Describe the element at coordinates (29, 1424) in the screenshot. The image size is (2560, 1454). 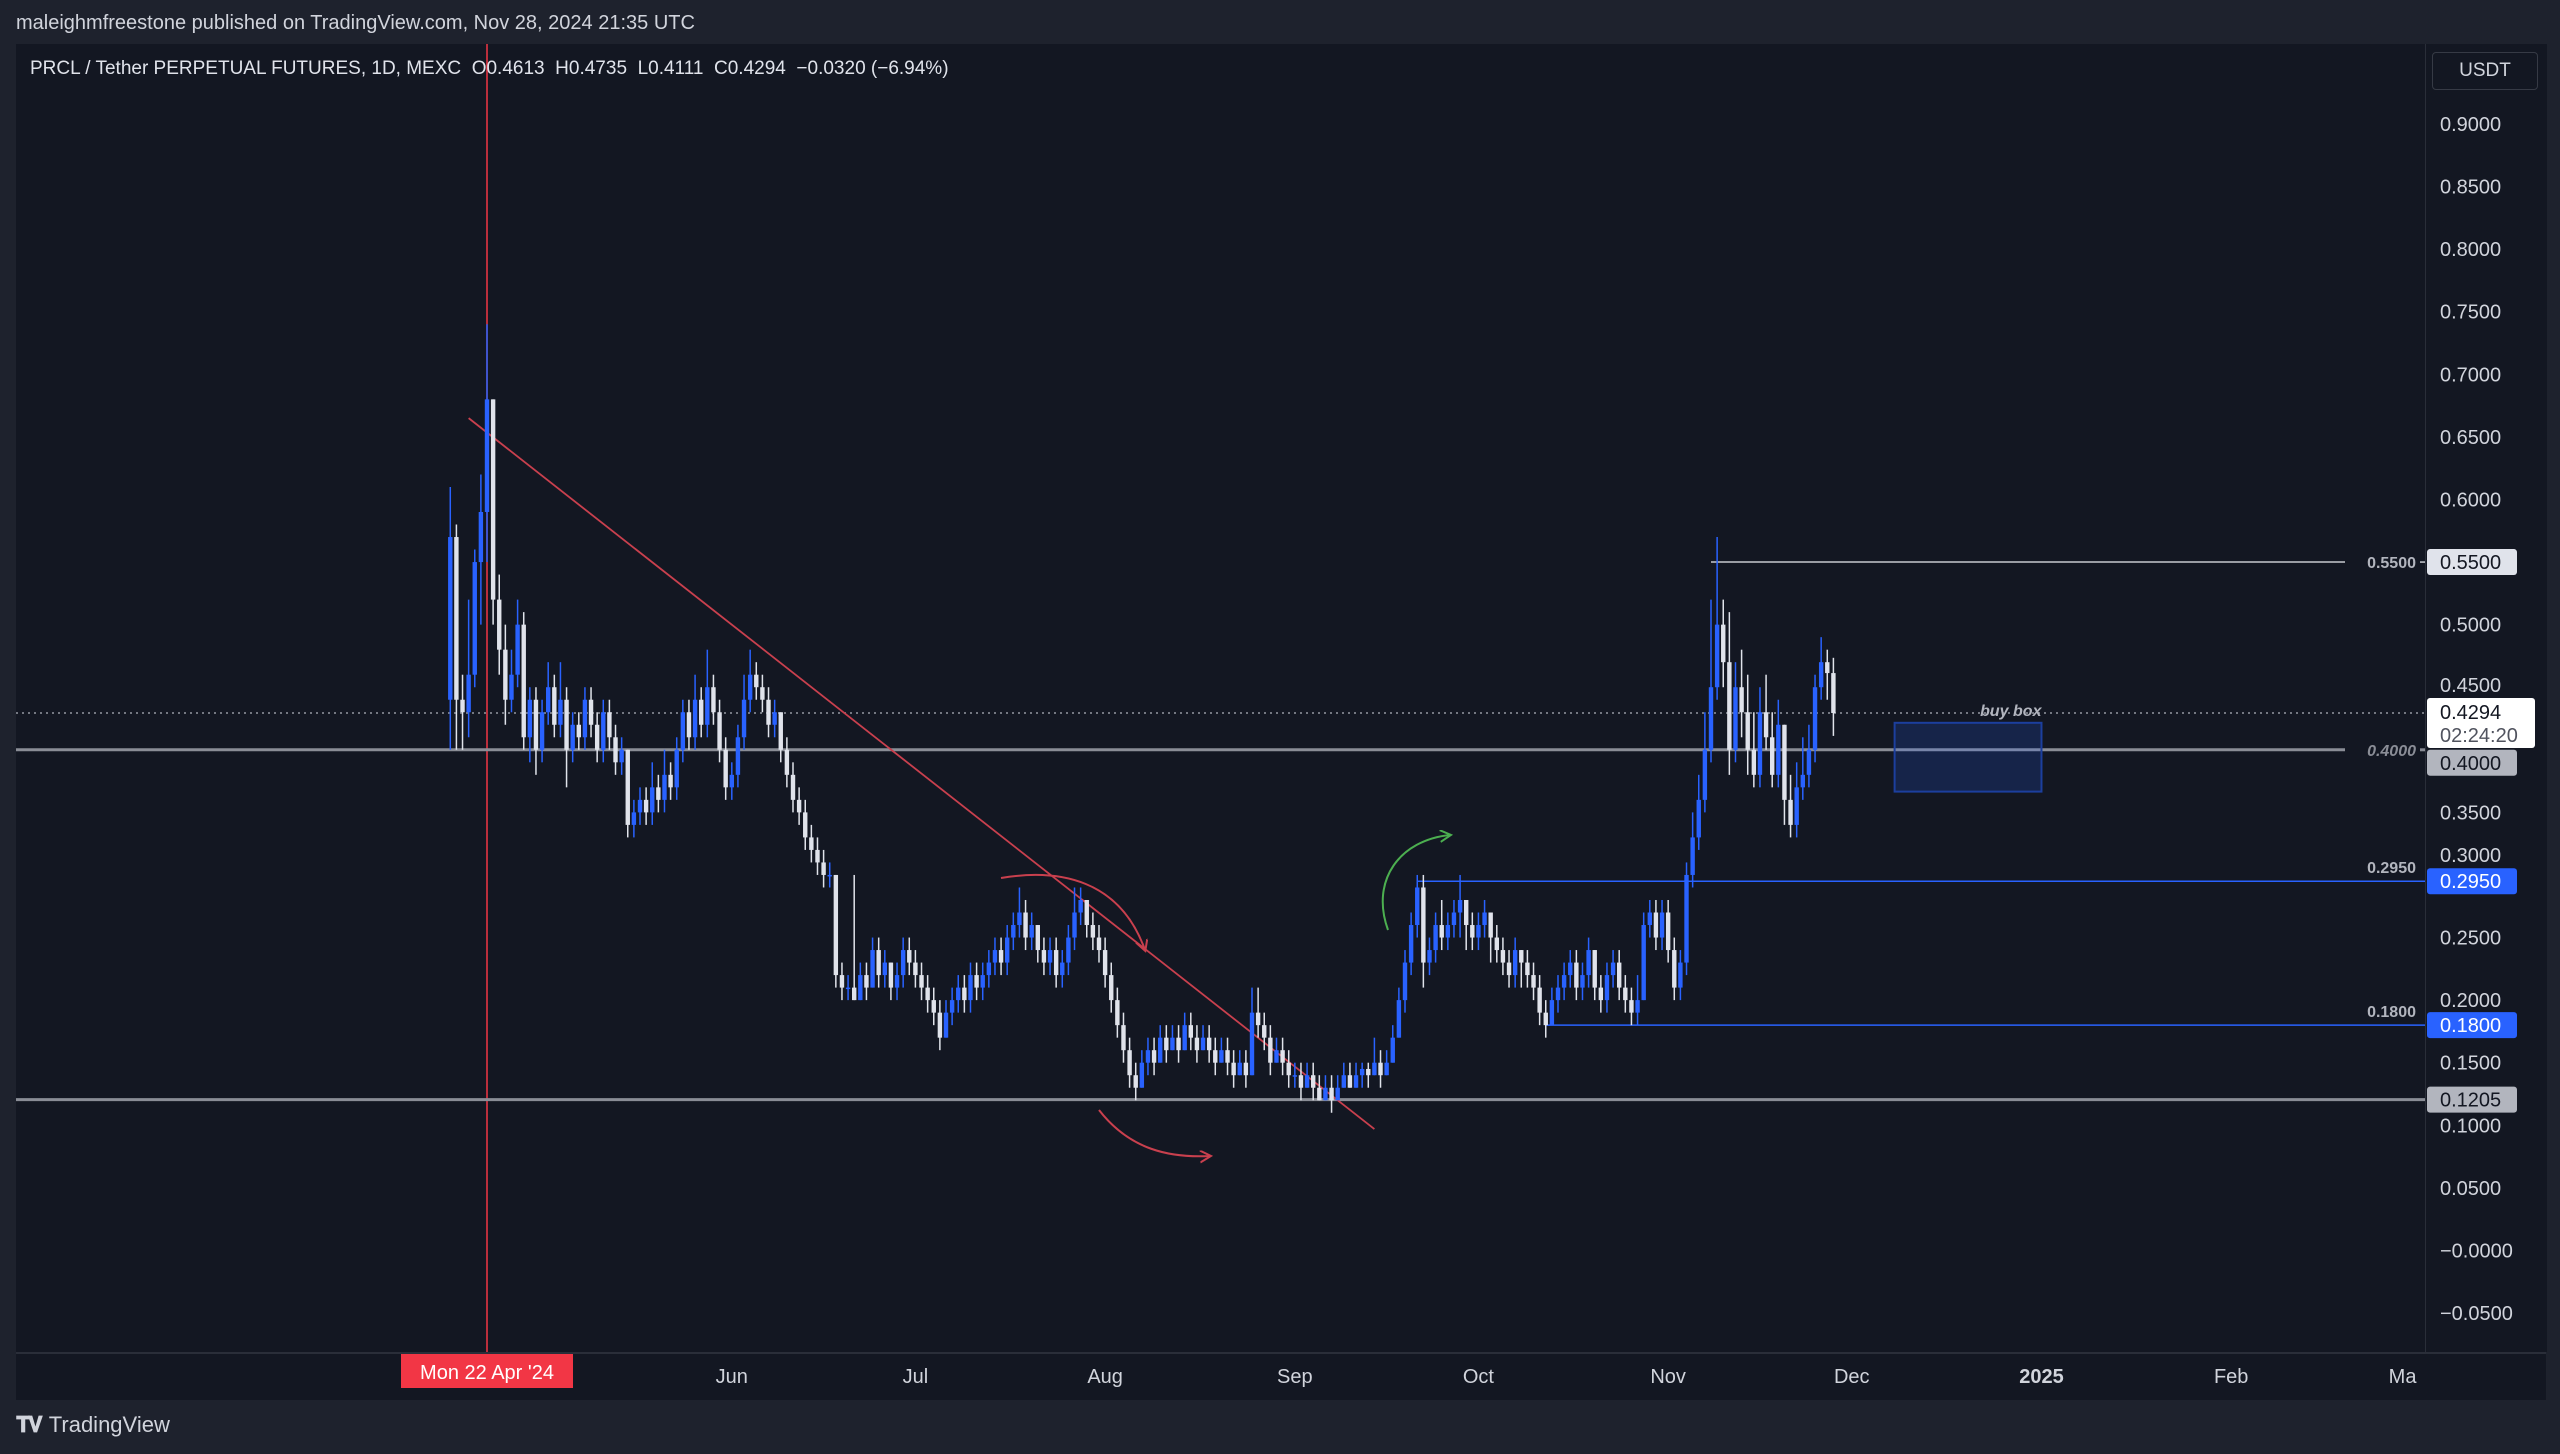
I see `tradingview-logo-icon: 𝐓𝐕` at that location.